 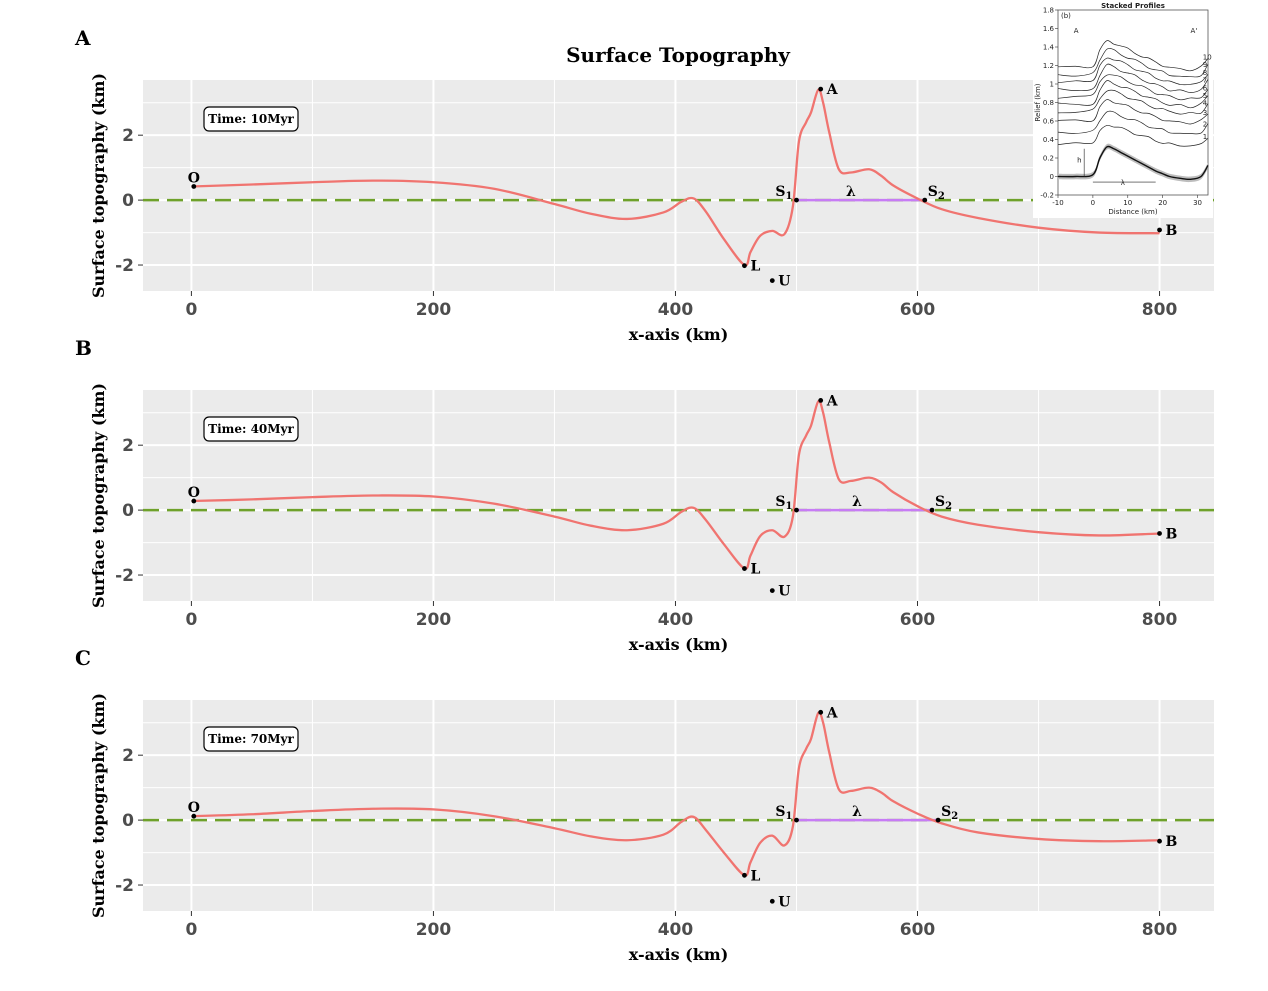 I want to click on inset-profile-label: 7, so click(x=1205, y=81).